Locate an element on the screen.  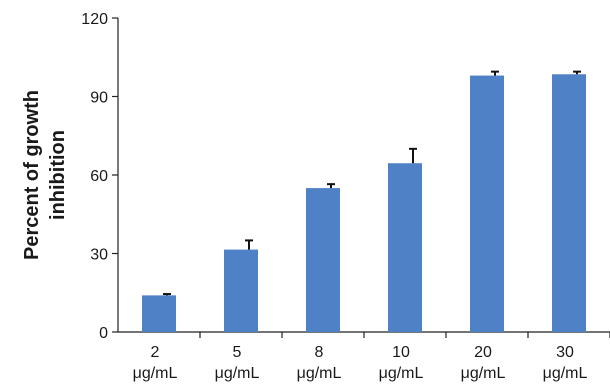
y-tick-label: 0 is located at coordinates (103, 333).